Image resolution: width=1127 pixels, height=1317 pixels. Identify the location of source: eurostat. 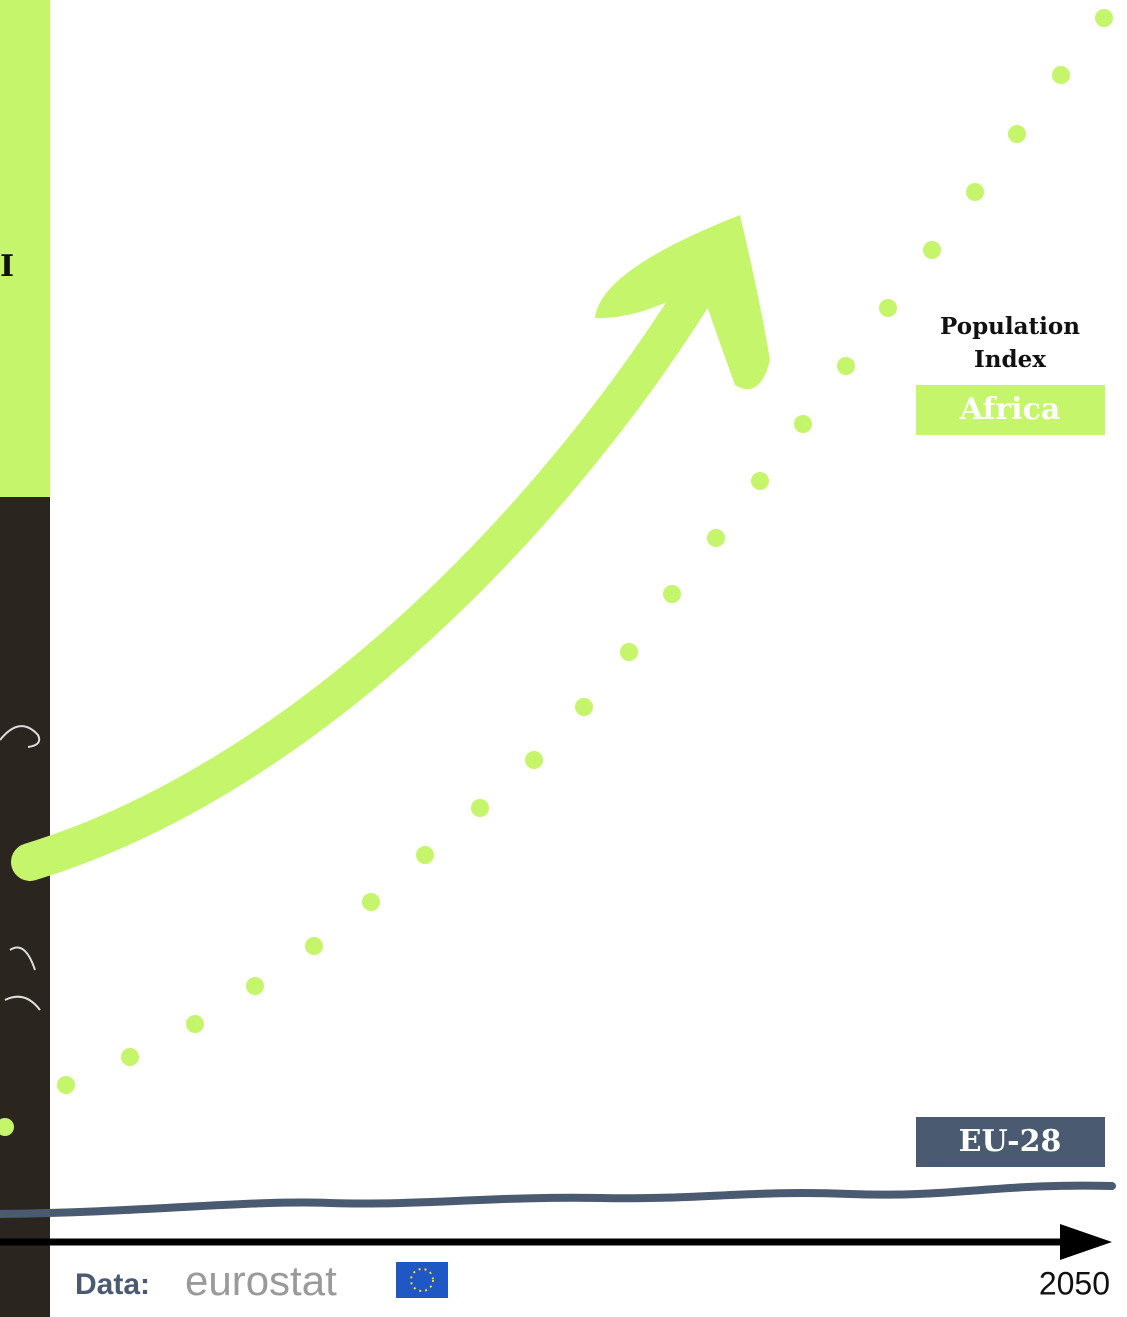
(261, 1280).